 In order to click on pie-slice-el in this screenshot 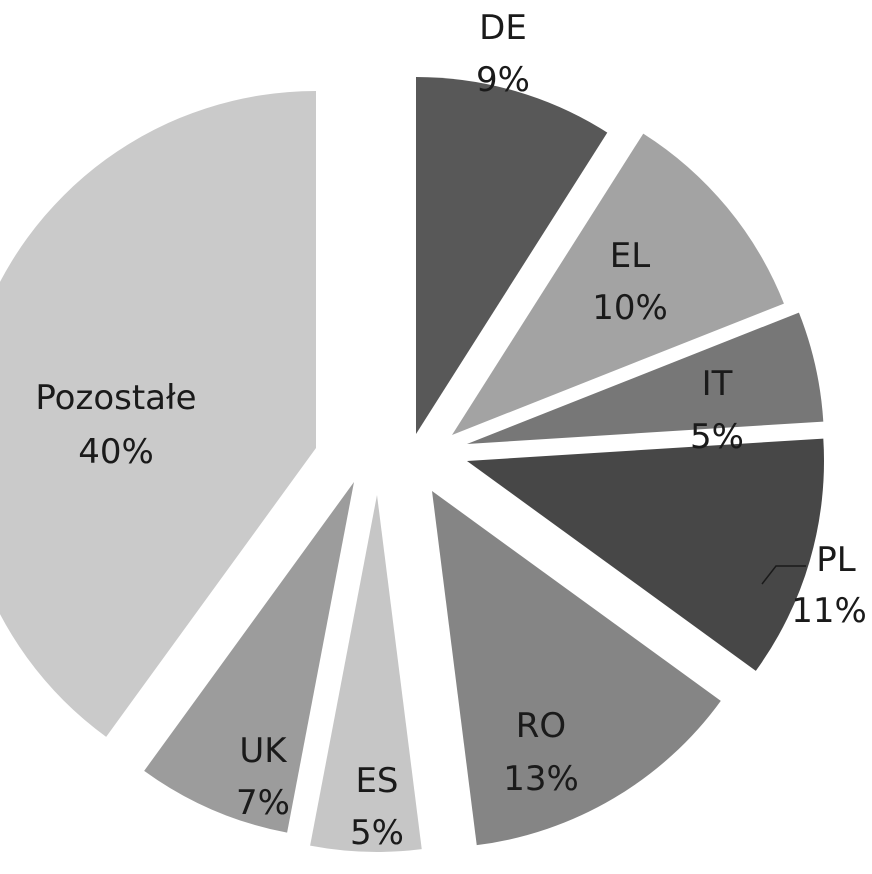, I will do `click(618, 284)`.